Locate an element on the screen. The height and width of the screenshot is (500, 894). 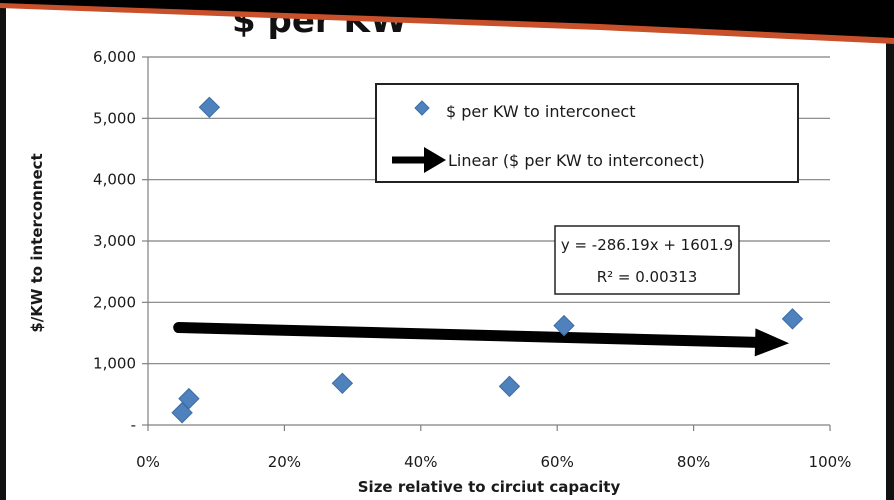
trendline-arrowhead is located at coordinates (772, 342).